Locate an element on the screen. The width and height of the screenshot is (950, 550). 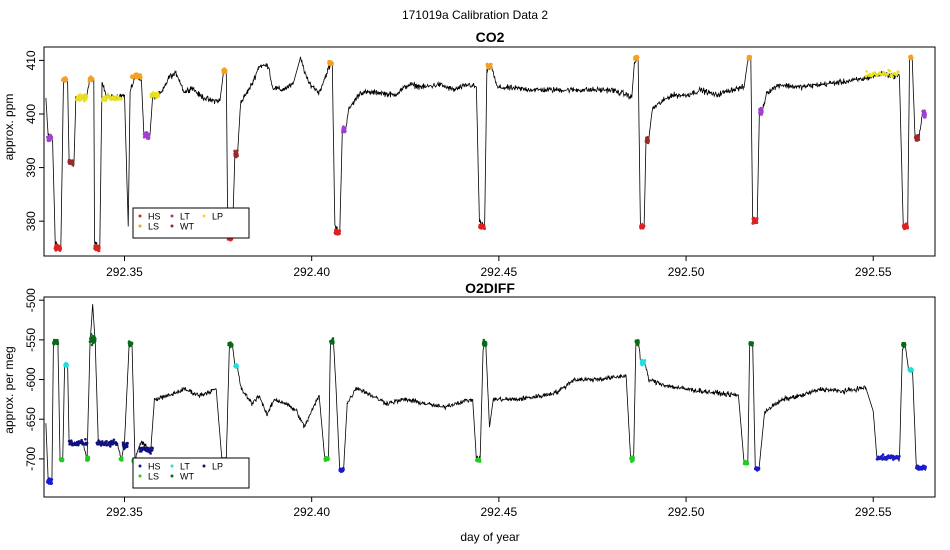
legend-swatch-ls is located at coordinates (140, 476).